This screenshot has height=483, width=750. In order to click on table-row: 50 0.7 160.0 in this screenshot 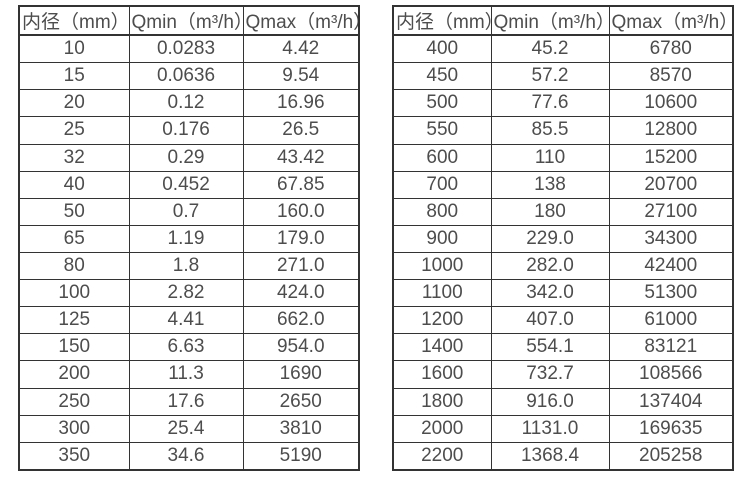, I will do `click(189, 211)`.